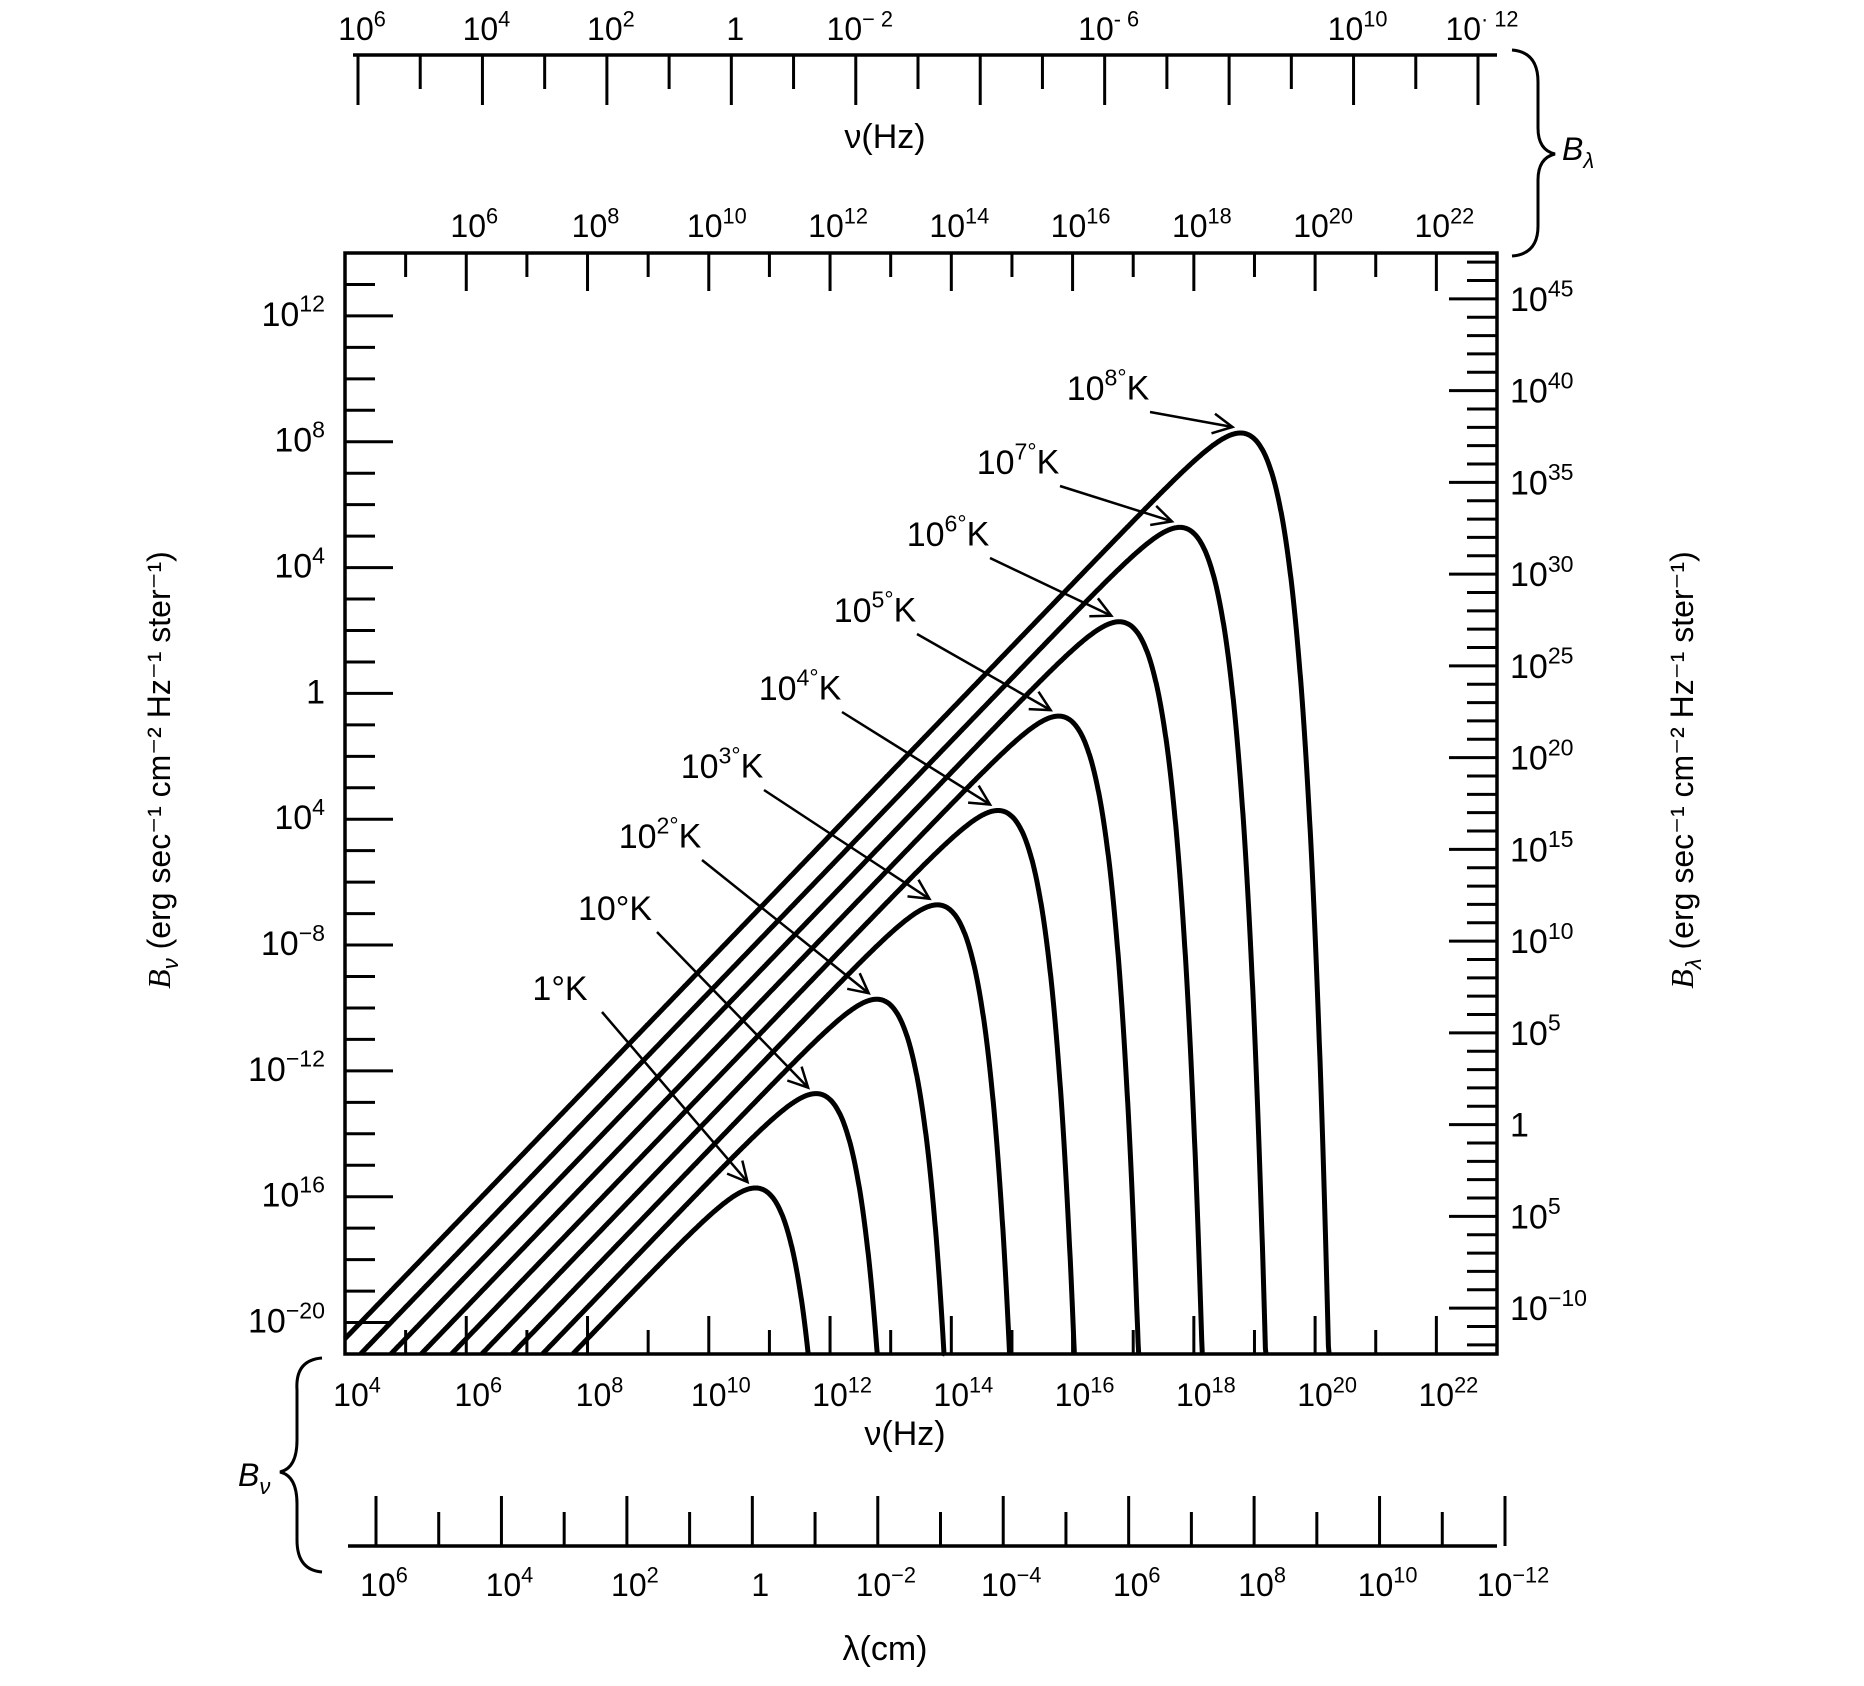 The width and height of the screenshot is (1864, 1686). I want to click on series-label: 104°K, so click(800, 686).